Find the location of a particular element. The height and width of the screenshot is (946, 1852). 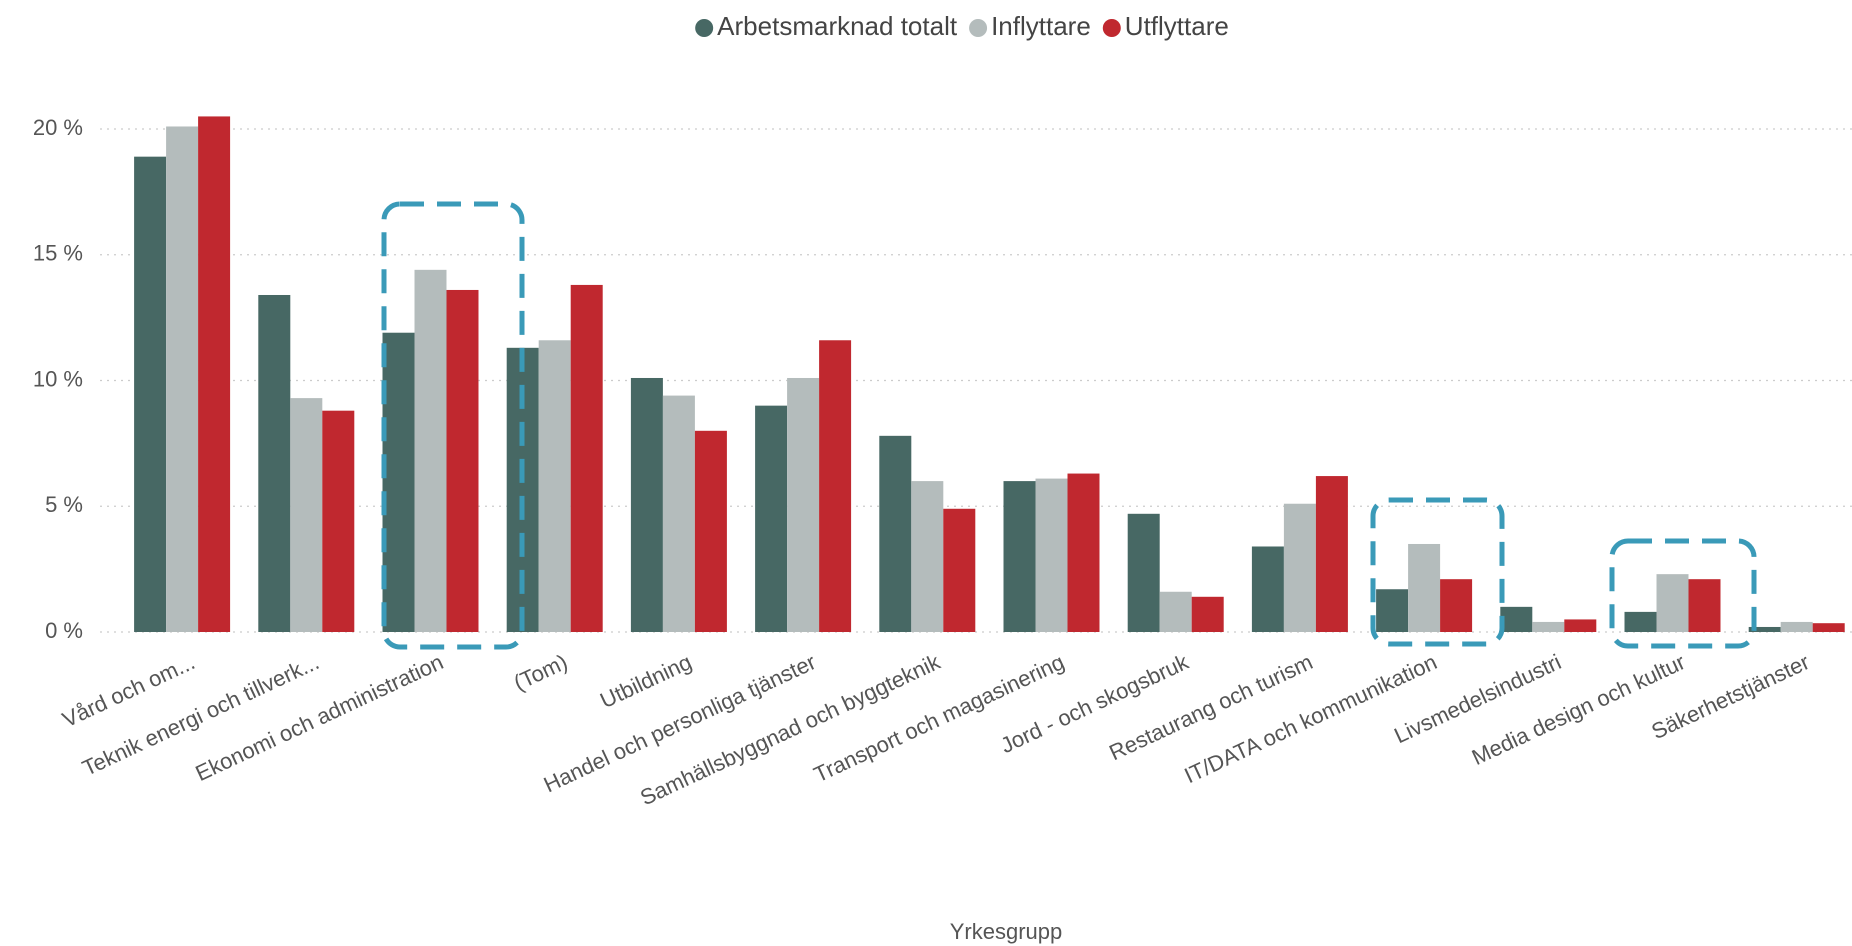

y-tick-label: 0 % is located at coordinates (64, 630).